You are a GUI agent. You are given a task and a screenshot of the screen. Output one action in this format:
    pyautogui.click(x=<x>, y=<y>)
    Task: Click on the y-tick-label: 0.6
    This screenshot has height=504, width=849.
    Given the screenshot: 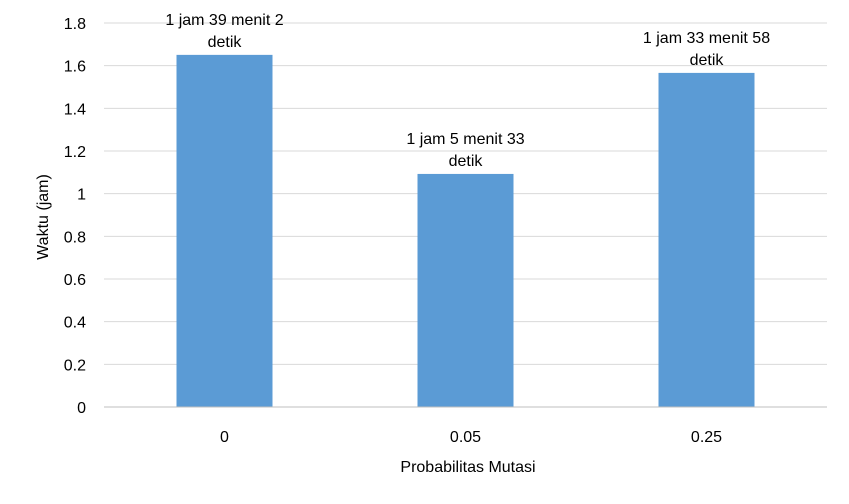 What is the action you would take?
    pyautogui.click(x=75, y=280)
    